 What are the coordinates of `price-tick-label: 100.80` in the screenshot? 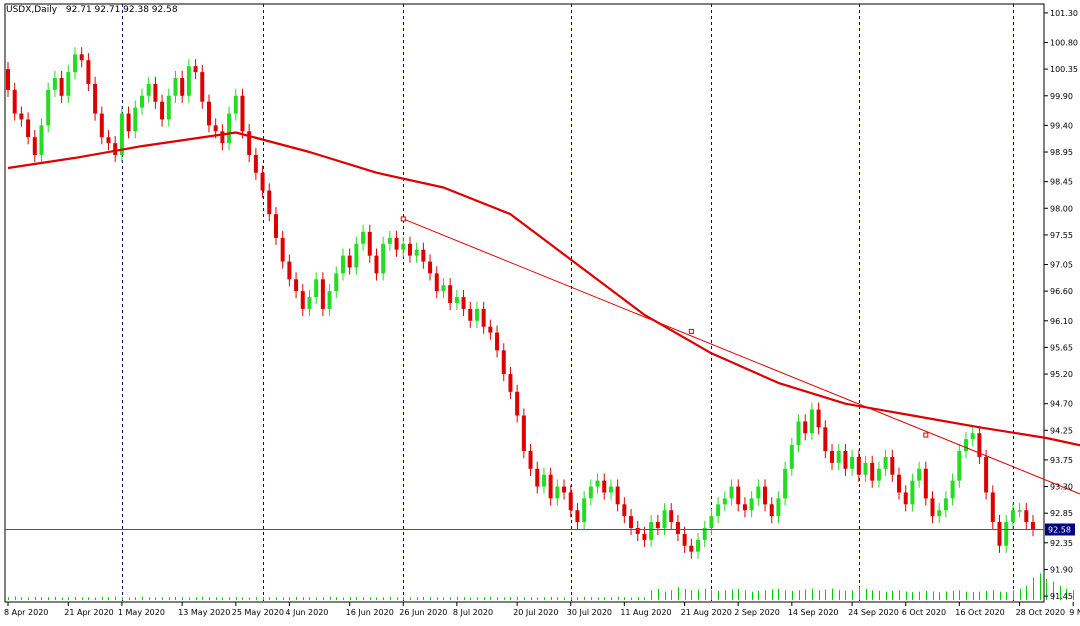 It's located at (1064, 42).